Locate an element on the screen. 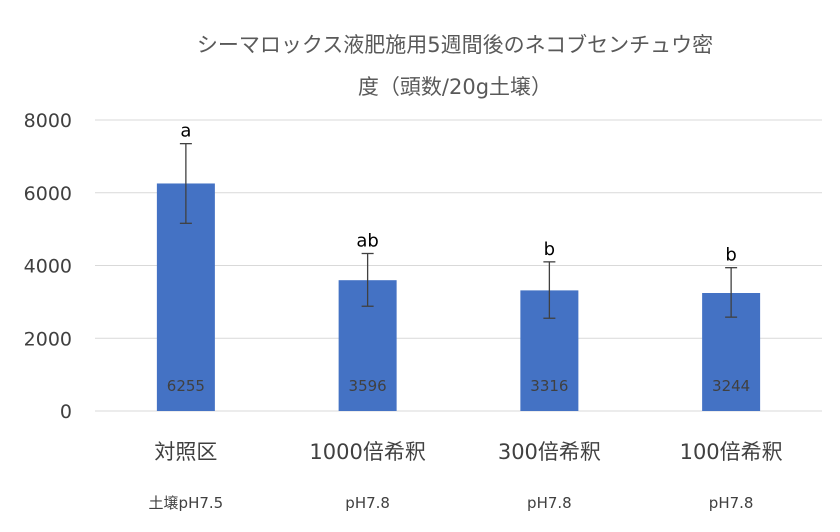 The height and width of the screenshot is (532, 840). category-label: 100倍希釈 is located at coordinates (731, 452).